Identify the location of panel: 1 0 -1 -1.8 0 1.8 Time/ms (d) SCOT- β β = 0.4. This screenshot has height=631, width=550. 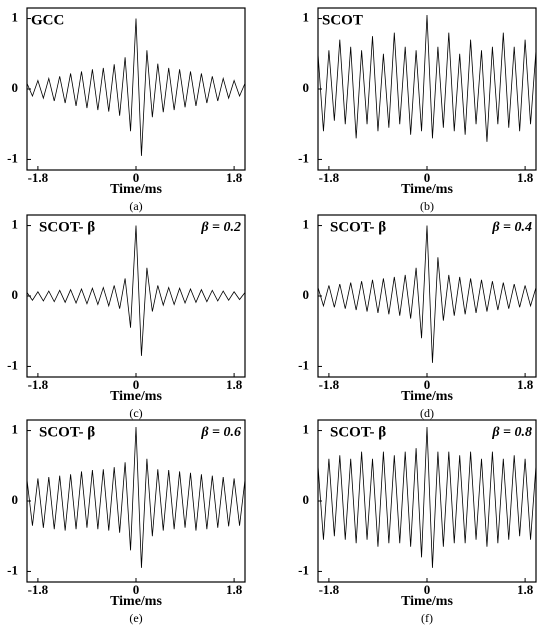
(417, 317).